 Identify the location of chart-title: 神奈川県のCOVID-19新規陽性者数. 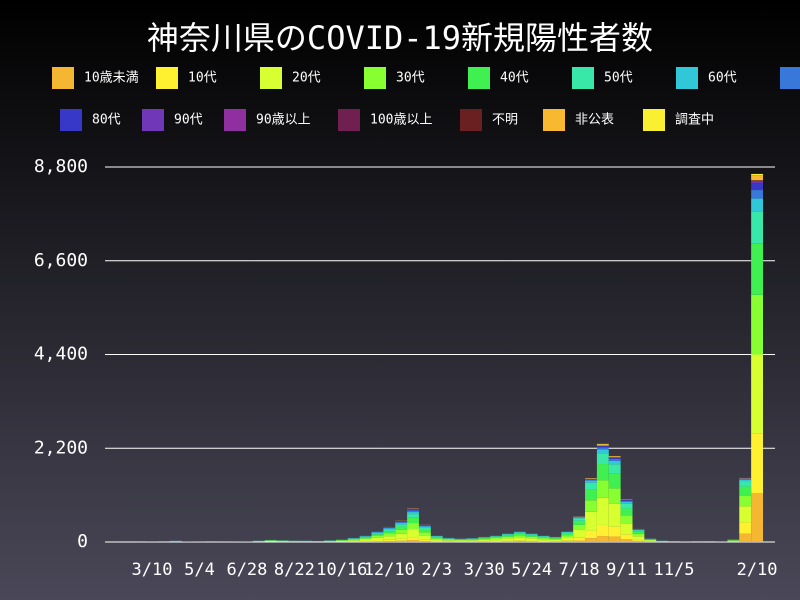
(400, 38).